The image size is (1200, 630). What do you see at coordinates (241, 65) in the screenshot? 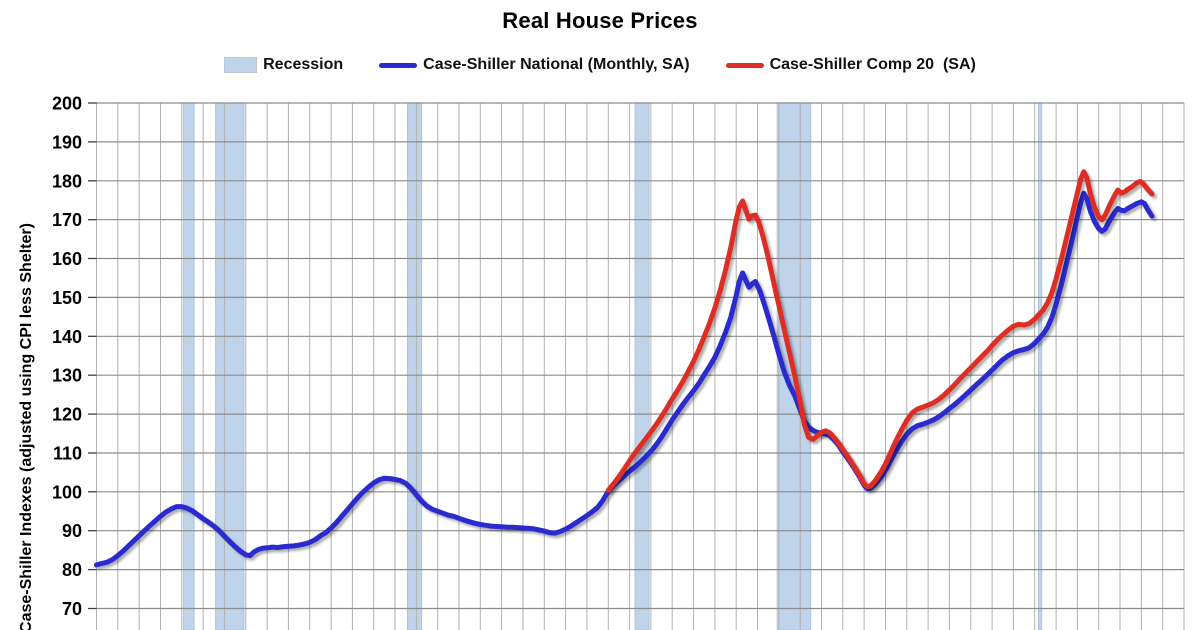
I see `recession-swatch-icon` at bounding box center [241, 65].